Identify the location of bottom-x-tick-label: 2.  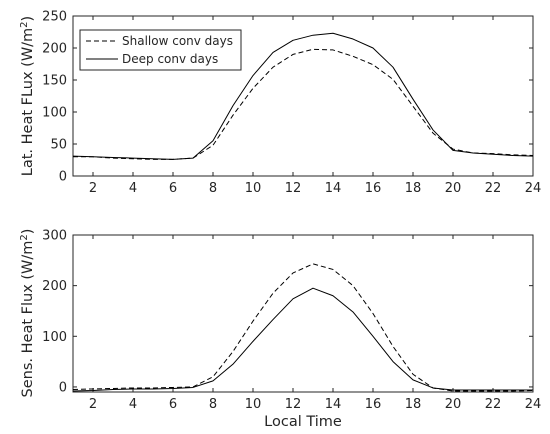
(93, 404).